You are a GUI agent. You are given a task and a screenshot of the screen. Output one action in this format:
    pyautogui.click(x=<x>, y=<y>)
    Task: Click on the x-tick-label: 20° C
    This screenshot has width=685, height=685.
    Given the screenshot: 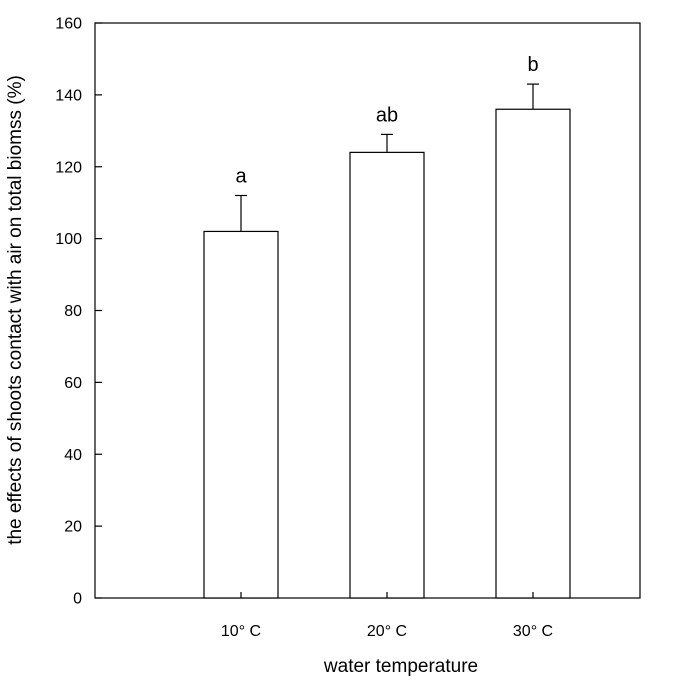 What is the action you would take?
    pyautogui.click(x=387, y=631)
    